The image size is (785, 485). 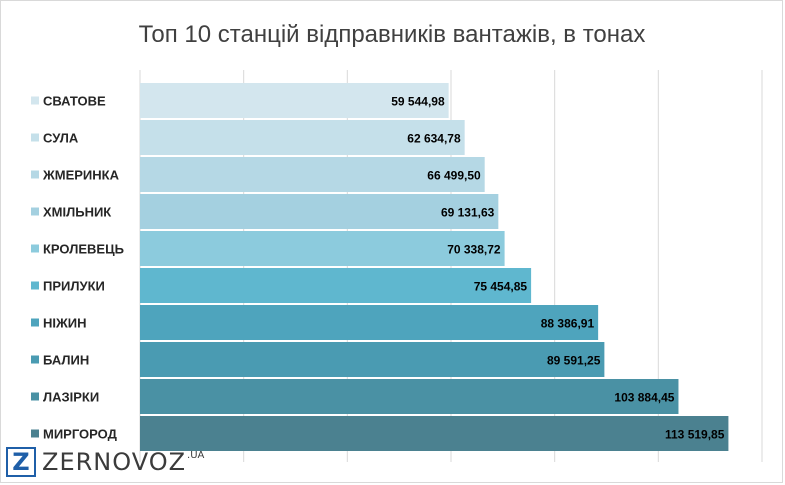 What do you see at coordinates (114, 462) in the screenshot?
I see `logo-wordmark: ZERNOVOZ` at bounding box center [114, 462].